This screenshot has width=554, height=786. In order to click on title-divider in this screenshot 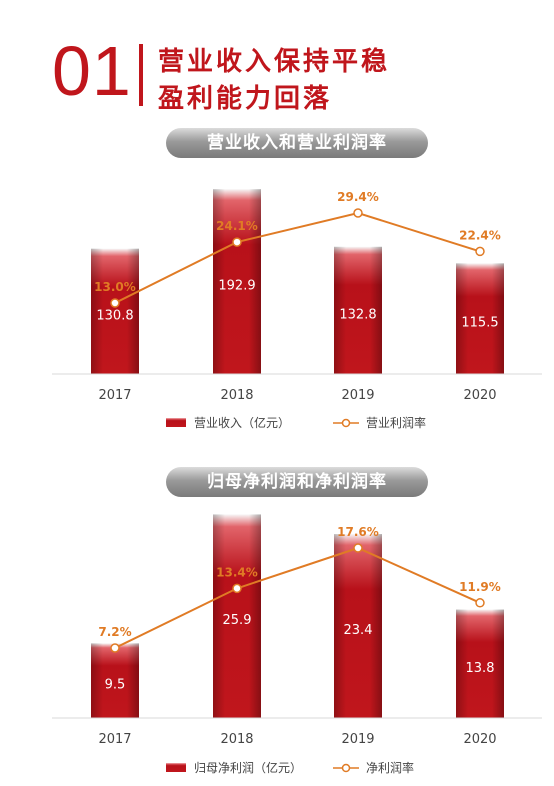, I will do `click(141, 75)`.